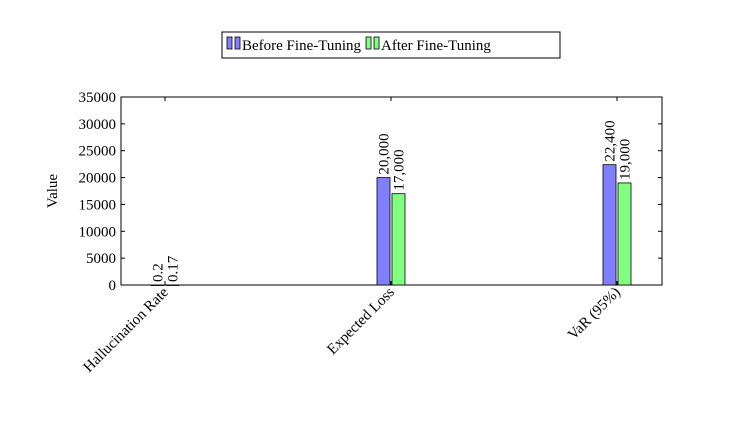 The image size is (747, 426). Describe the element at coordinates (400, 169) in the screenshot. I see `data-label: 17,000` at that location.